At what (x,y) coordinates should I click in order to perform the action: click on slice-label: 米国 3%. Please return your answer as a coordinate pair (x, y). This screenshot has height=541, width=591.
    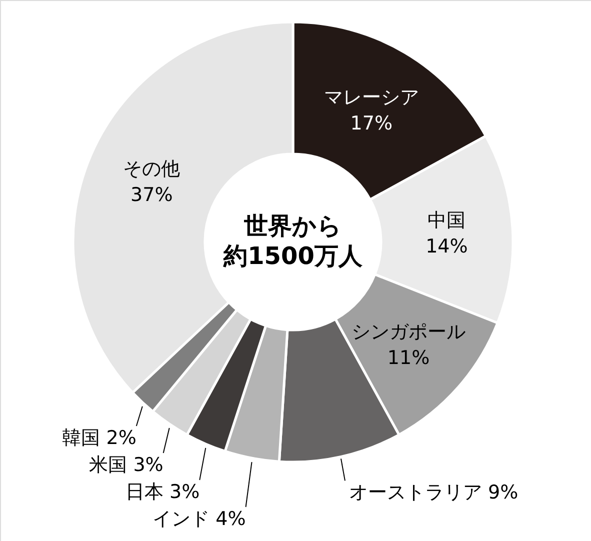
    Looking at the image, I should click on (126, 465).